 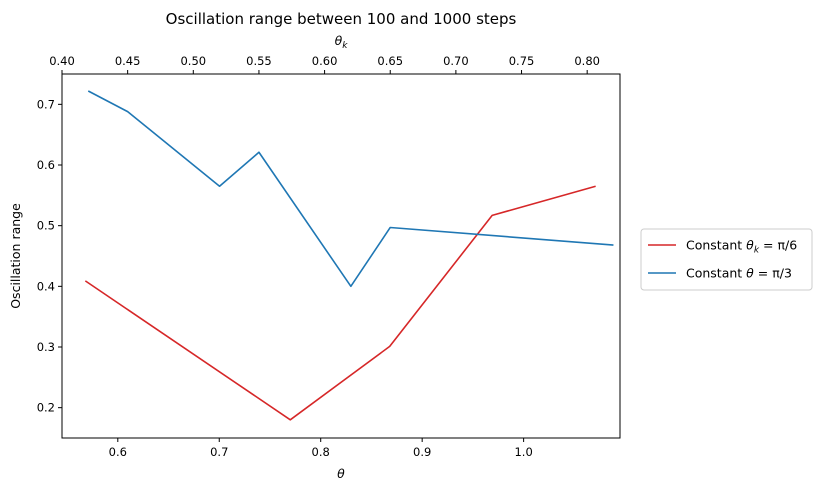 What do you see at coordinates (219, 452) in the screenshot?
I see `x-bottom-tick-label: 0.7` at bounding box center [219, 452].